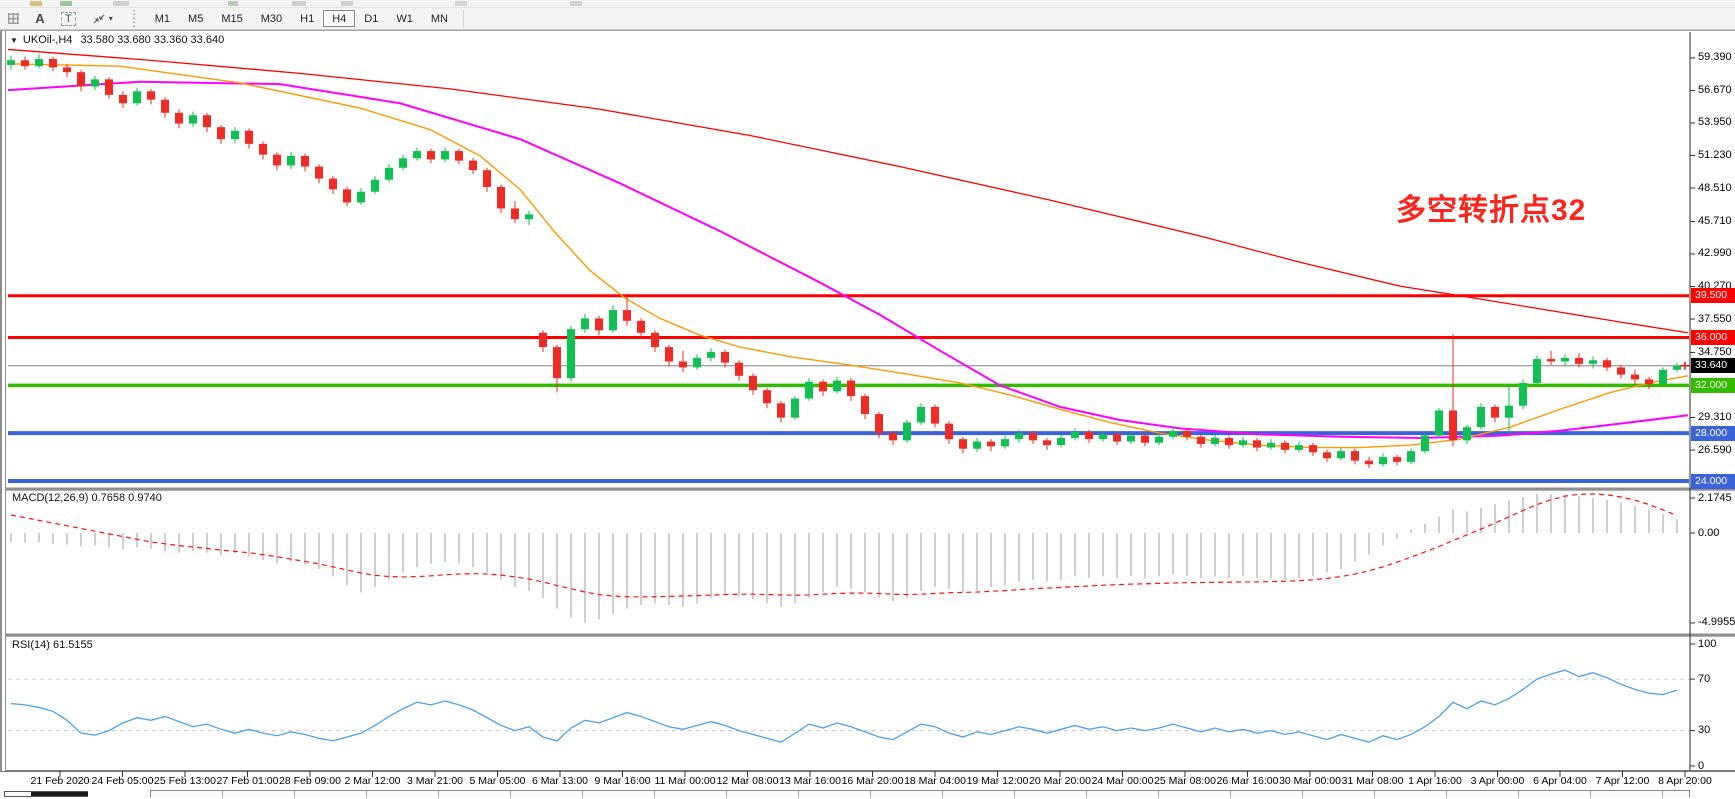 This screenshot has width=1735, height=799. I want to click on diagonal-arrows-icon, so click(99, 18).